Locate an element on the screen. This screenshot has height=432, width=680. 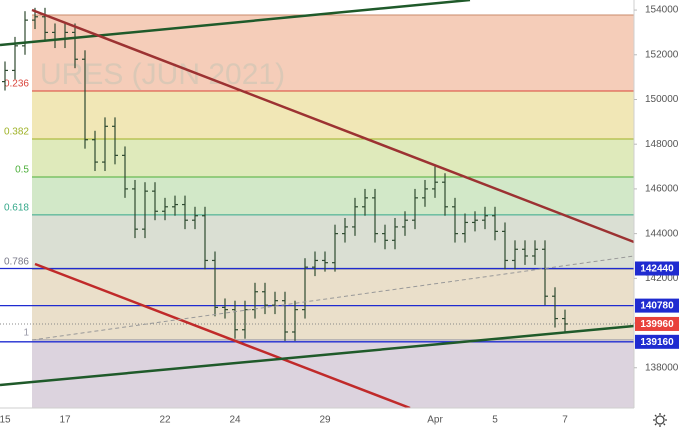
y-tick-label: 154000 is located at coordinates (662, 10).